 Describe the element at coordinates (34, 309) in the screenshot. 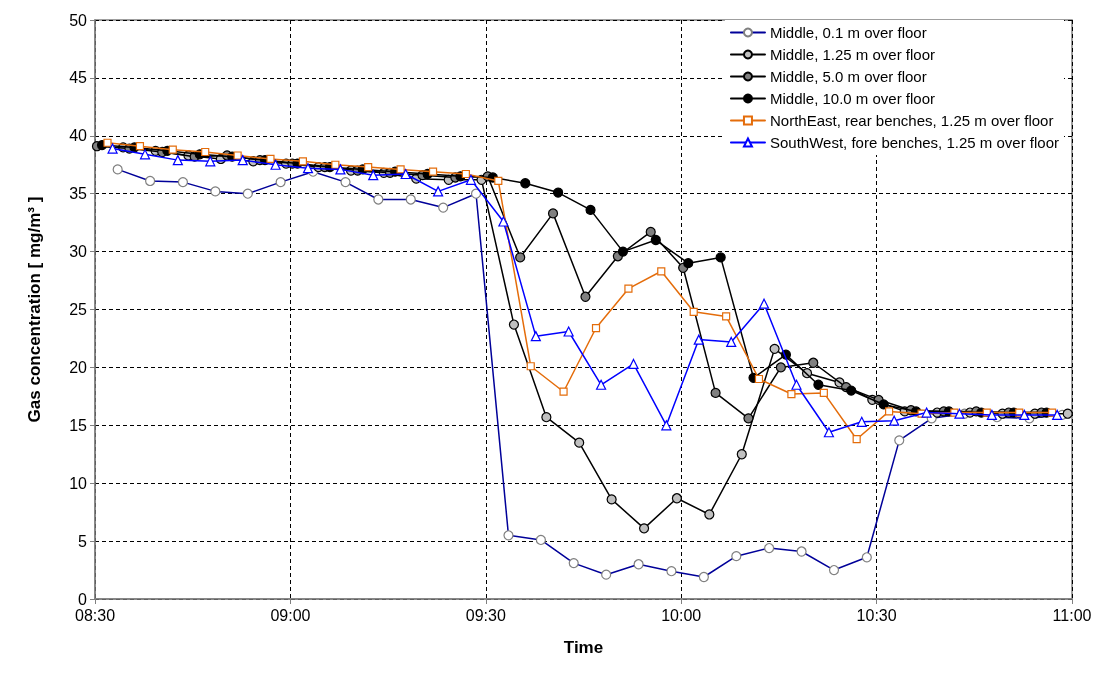

I see `y-axis-title: Gas concentration [ mg/m³ ]` at that location.